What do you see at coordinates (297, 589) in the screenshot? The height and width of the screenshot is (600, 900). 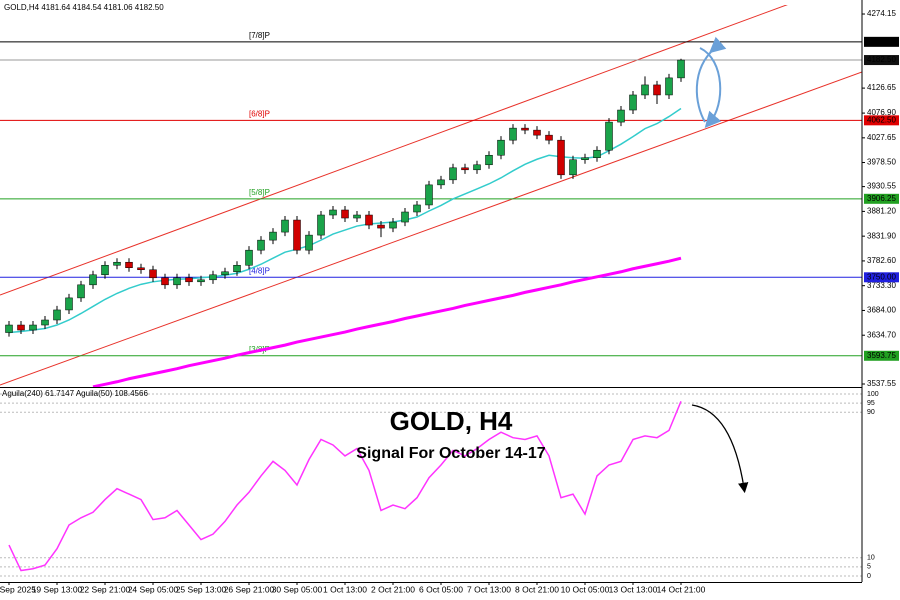 I see `x-tick-label: 30 Sep 05:00` at bounding box center [297, 589].